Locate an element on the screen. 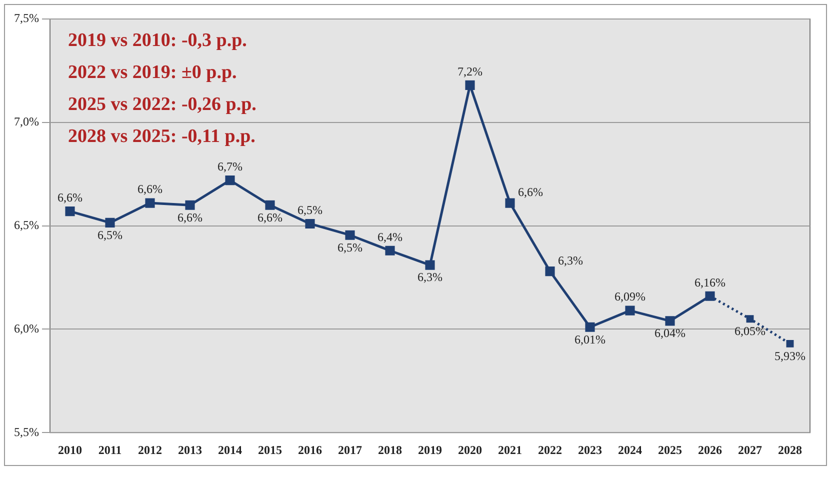 This screenshot has height=477, width=833. x-tick-label: 2023 is located at coordinates (590, 449).